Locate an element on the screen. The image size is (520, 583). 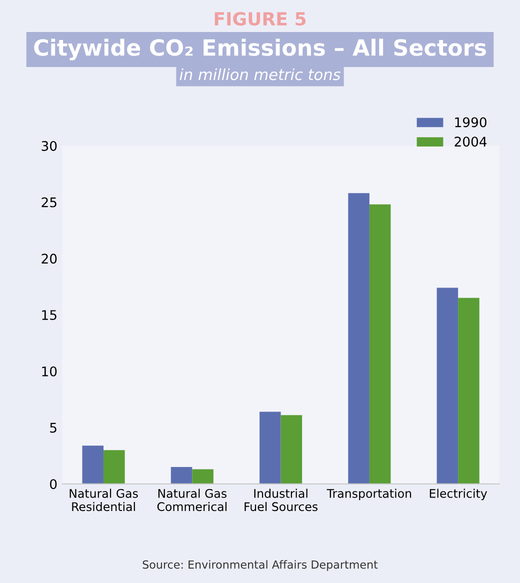
y-tick-label: 30 is located at coordinates (49, 145).